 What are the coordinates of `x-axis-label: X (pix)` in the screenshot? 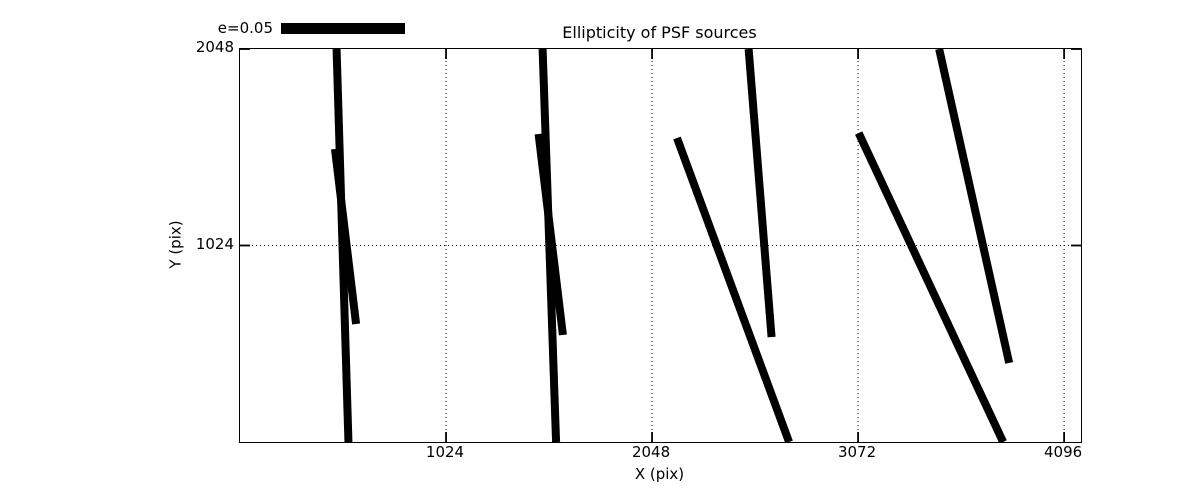 It's located at (659, 474).